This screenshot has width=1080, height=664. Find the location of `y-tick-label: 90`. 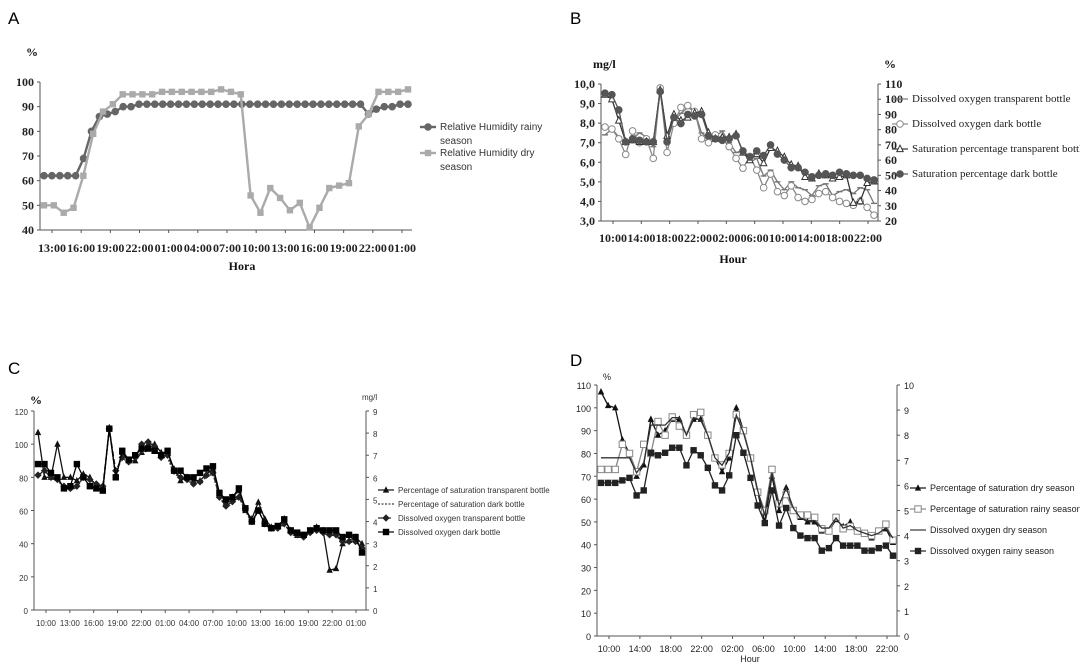

y-tick-label: 90 is located at coordinates (28, 107).